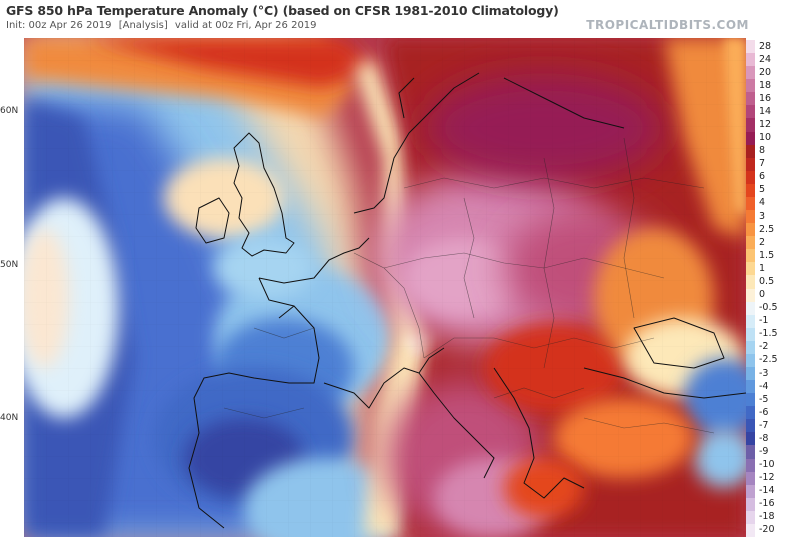 This screenshot has width=789, height=537. Describe the element at coordinates (764, 373) in the screenshot. I see `colorbar-label: -3` at that location.